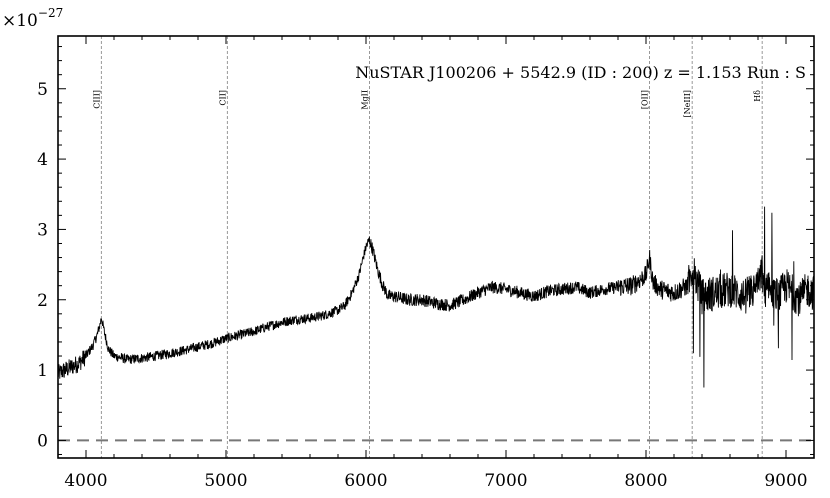  What do you see at coordinates (222, 98) in the screenshot?
I see `emission-line-label: CII]` at bounding box center [222, 98].